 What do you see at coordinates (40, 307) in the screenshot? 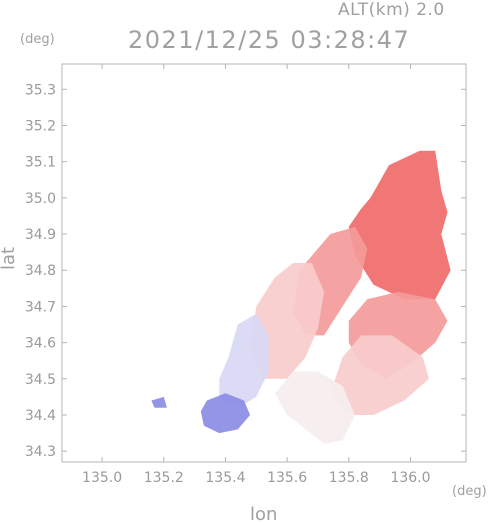
I see `y-tick-label: 34.7` at bounding box center [40, 307].